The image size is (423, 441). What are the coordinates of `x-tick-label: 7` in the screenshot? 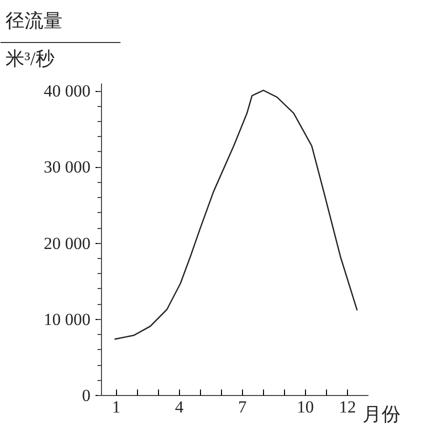 It's located at (243, 407).